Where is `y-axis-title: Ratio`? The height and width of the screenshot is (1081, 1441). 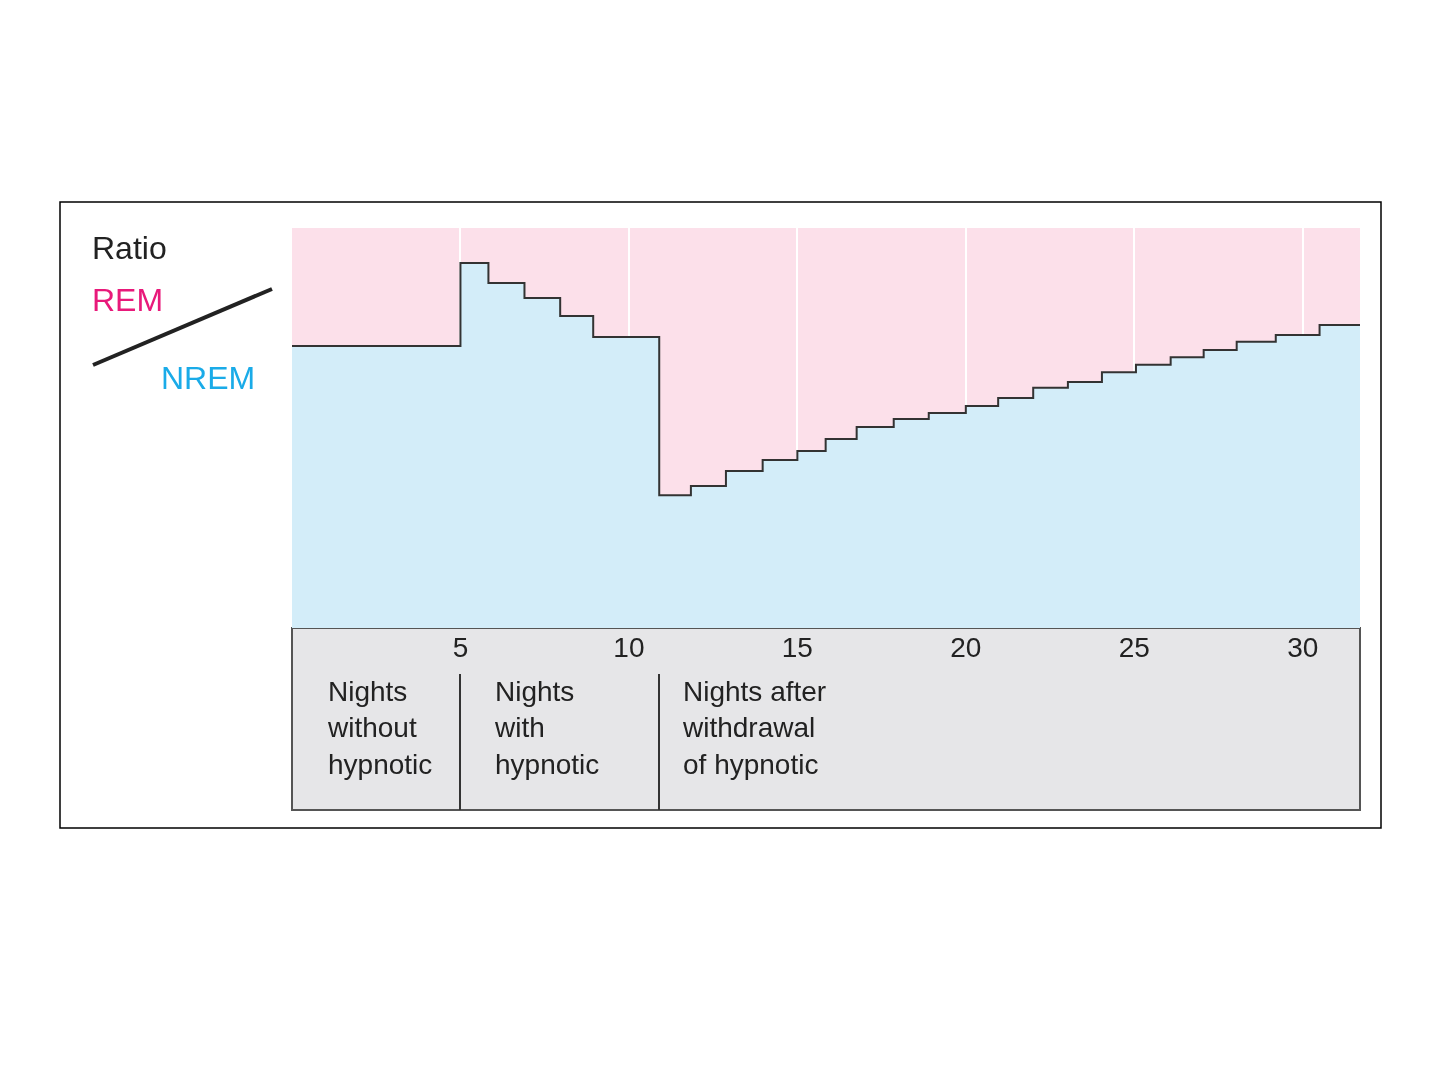 y-axis-title: Ratio is located at coordinates (129, 248).